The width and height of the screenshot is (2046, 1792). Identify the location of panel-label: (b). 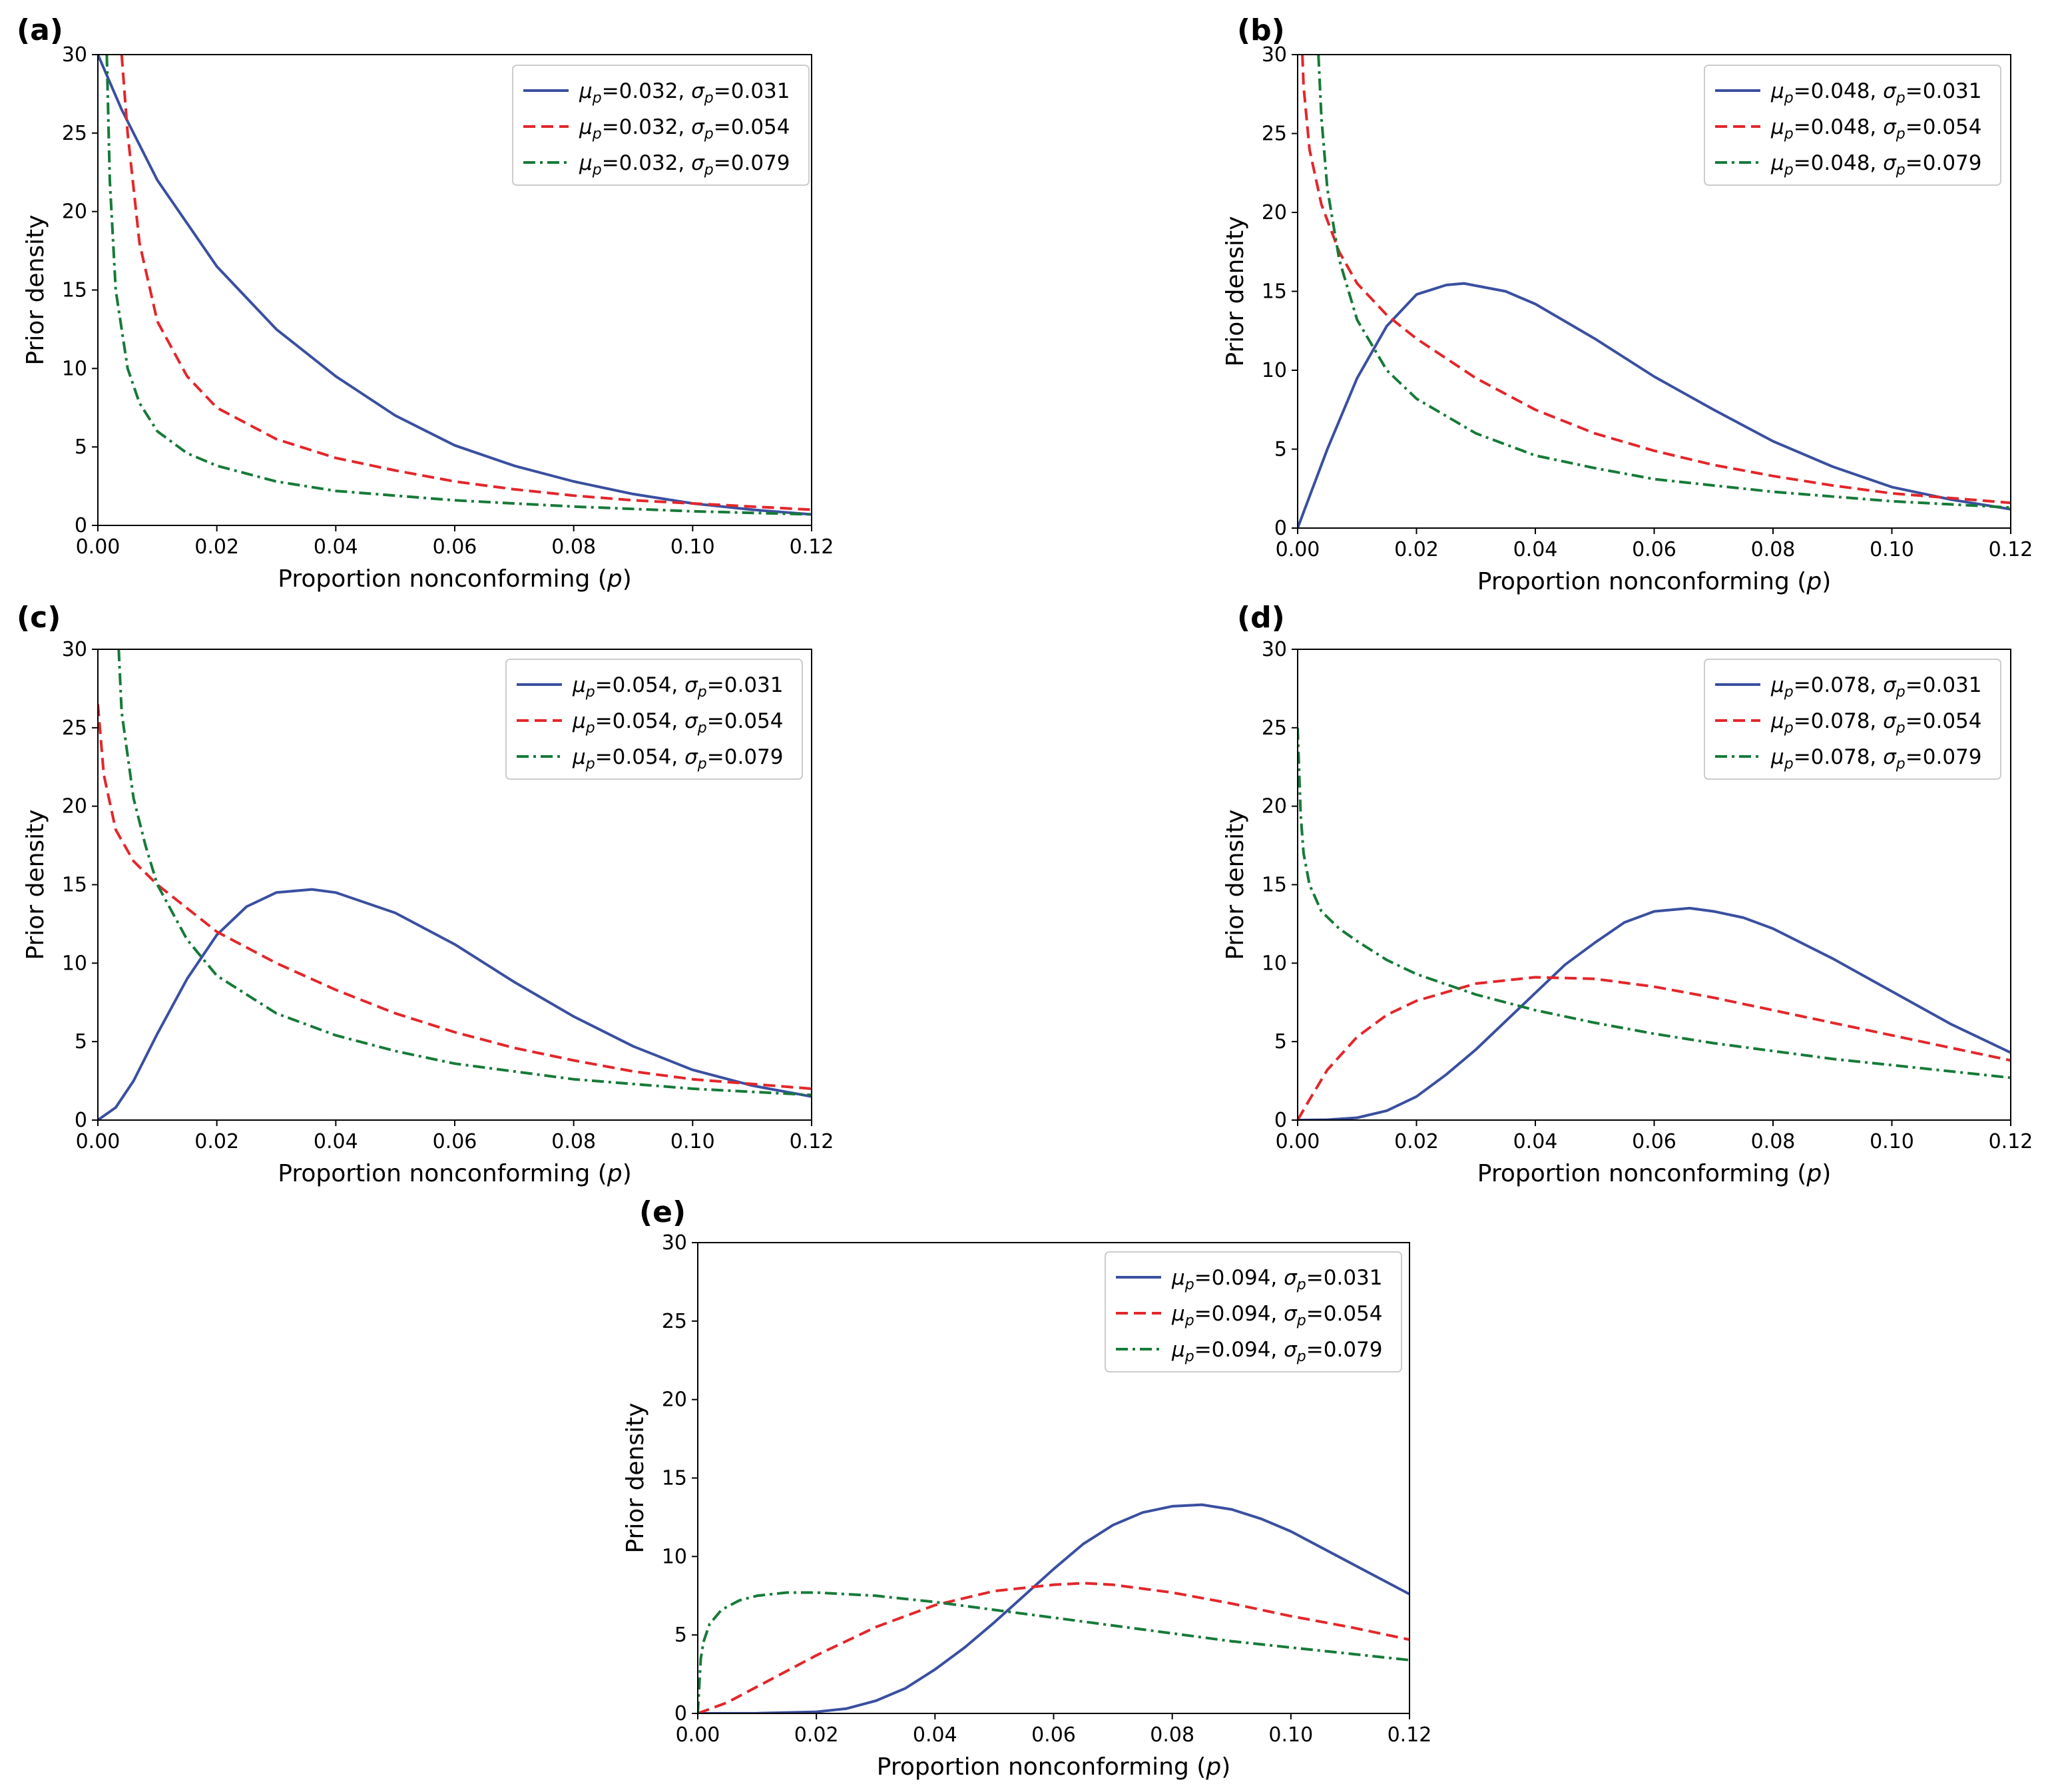
(1261, 30).